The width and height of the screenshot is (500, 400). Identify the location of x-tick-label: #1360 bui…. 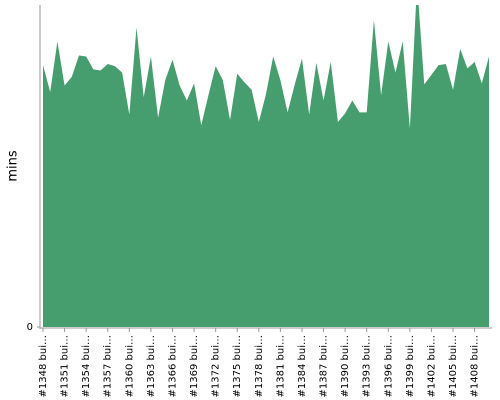
(129, 366).